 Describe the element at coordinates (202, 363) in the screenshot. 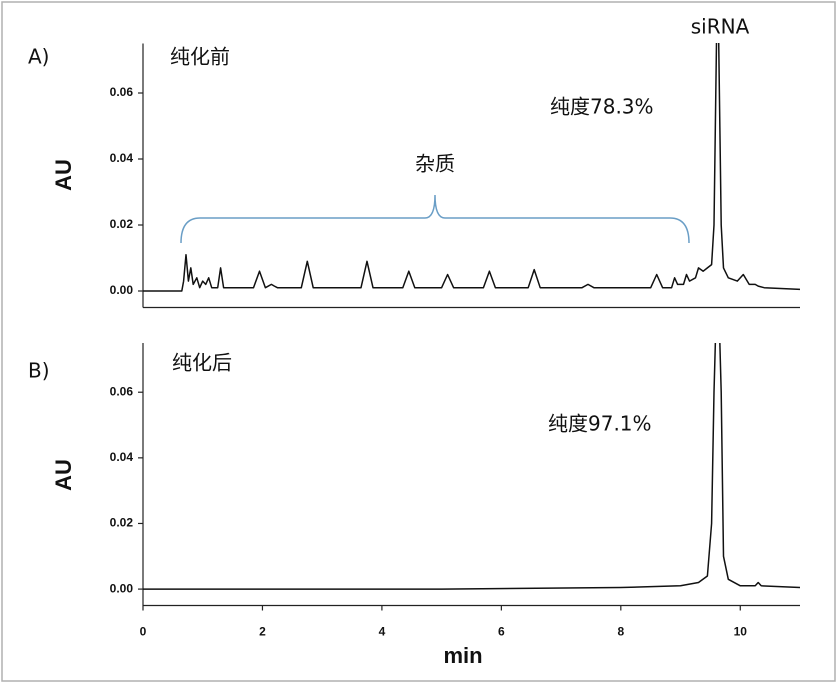

I see `title: 纯化后` at that location.